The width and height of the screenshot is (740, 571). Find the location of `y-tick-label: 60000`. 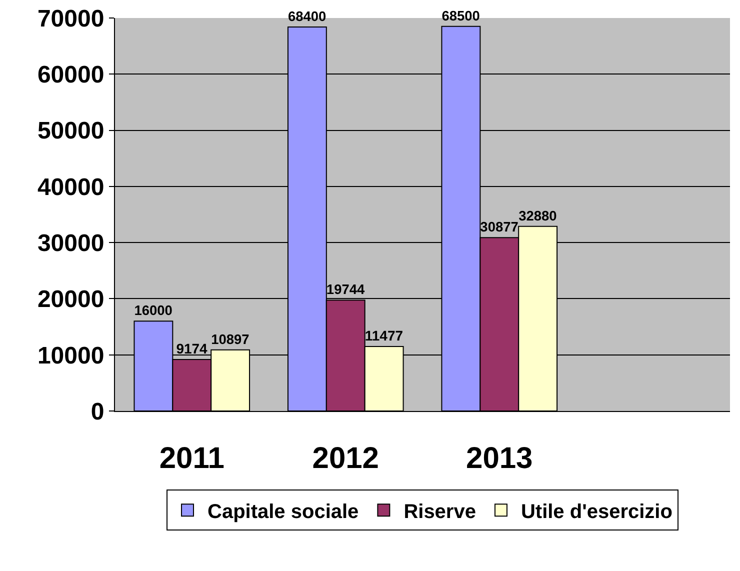

y-tick-label: 60000 is located at coordinates (70, 75).